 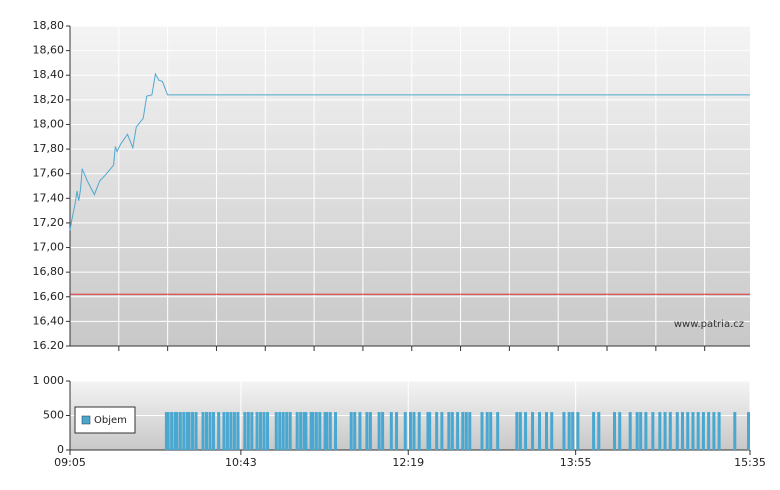 I want to click on legend-label: Objem, so click(x=110, y=420).